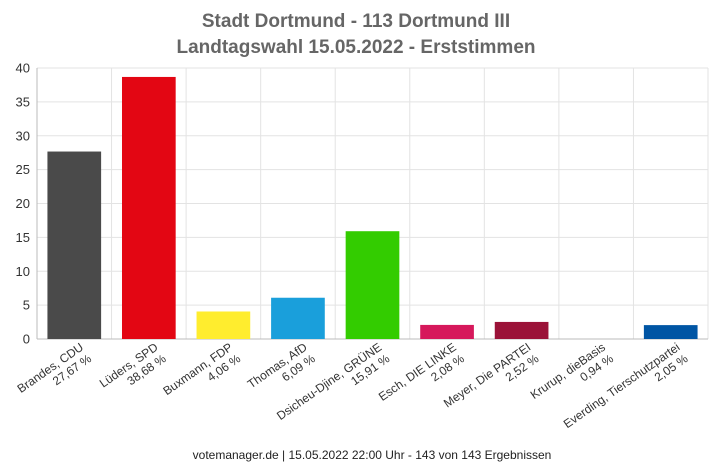 Image resolution: width=712 pixels, height=468 pixels. Describe the element at coordinates (23, 135) in the screenshot. I see `y-tick-label: 30` at that location.